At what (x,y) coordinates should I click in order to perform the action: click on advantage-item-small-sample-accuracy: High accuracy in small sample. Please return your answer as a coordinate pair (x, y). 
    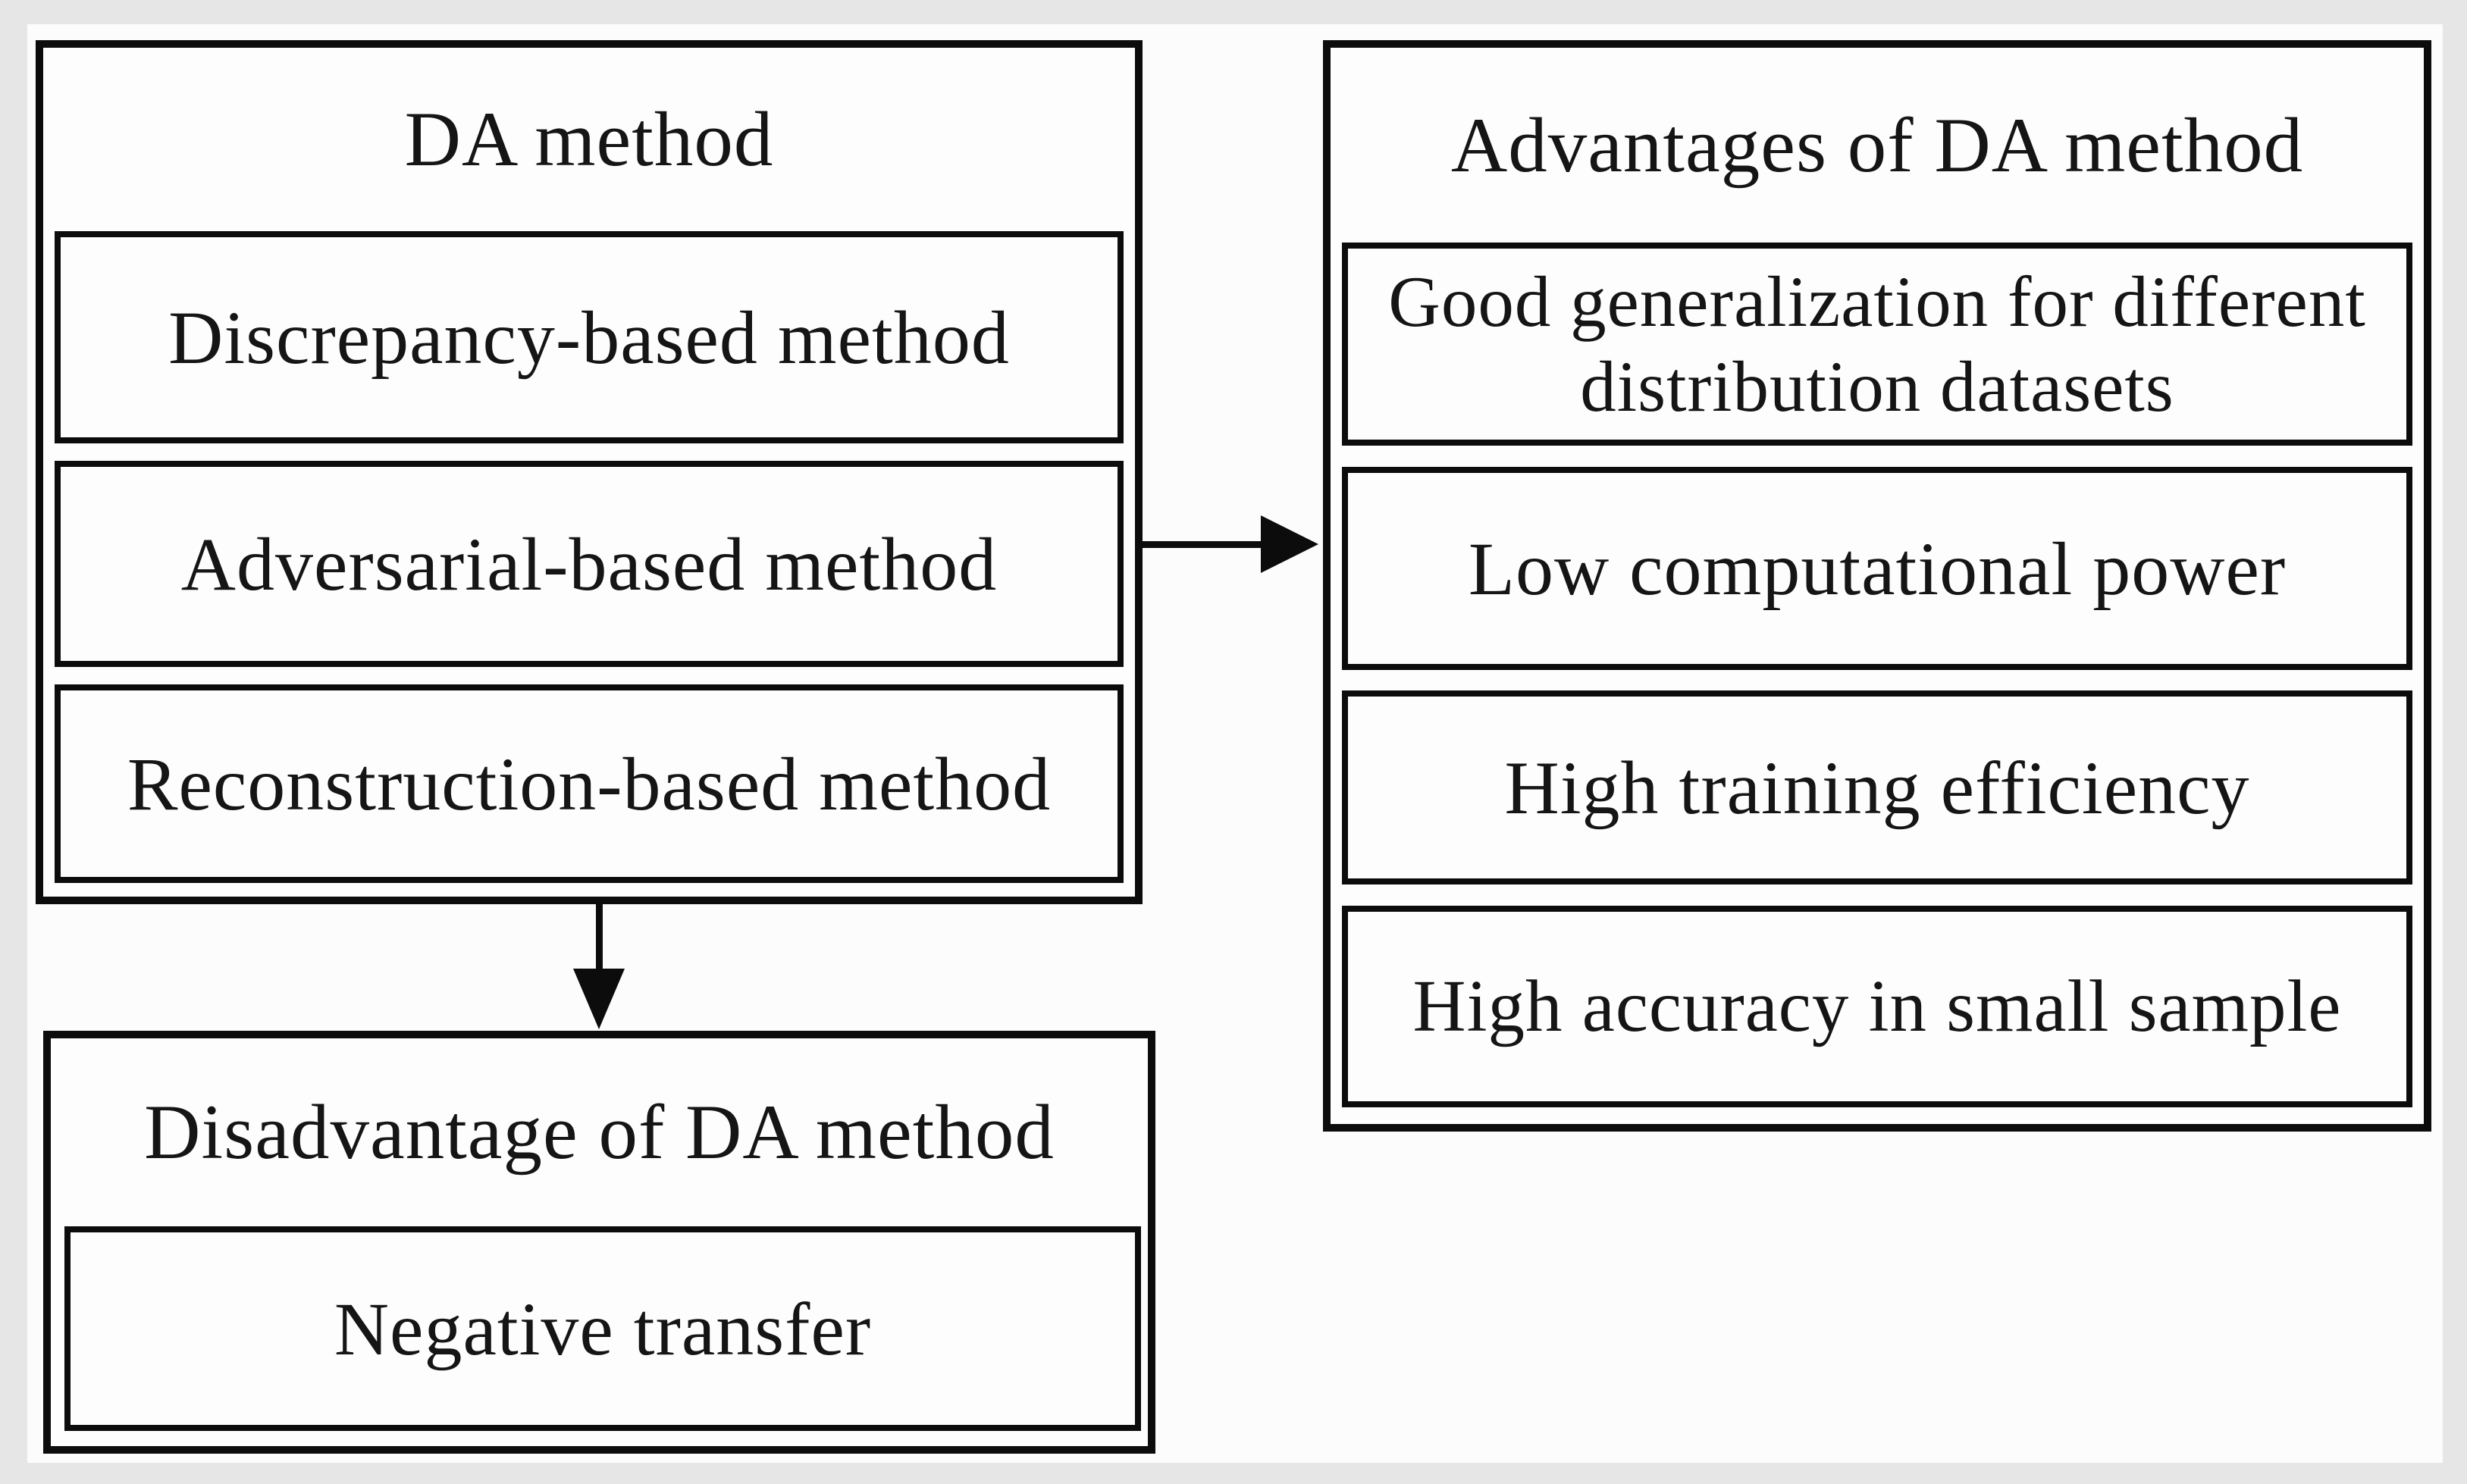
    Looking at the image, I should click on (1877, 1007).